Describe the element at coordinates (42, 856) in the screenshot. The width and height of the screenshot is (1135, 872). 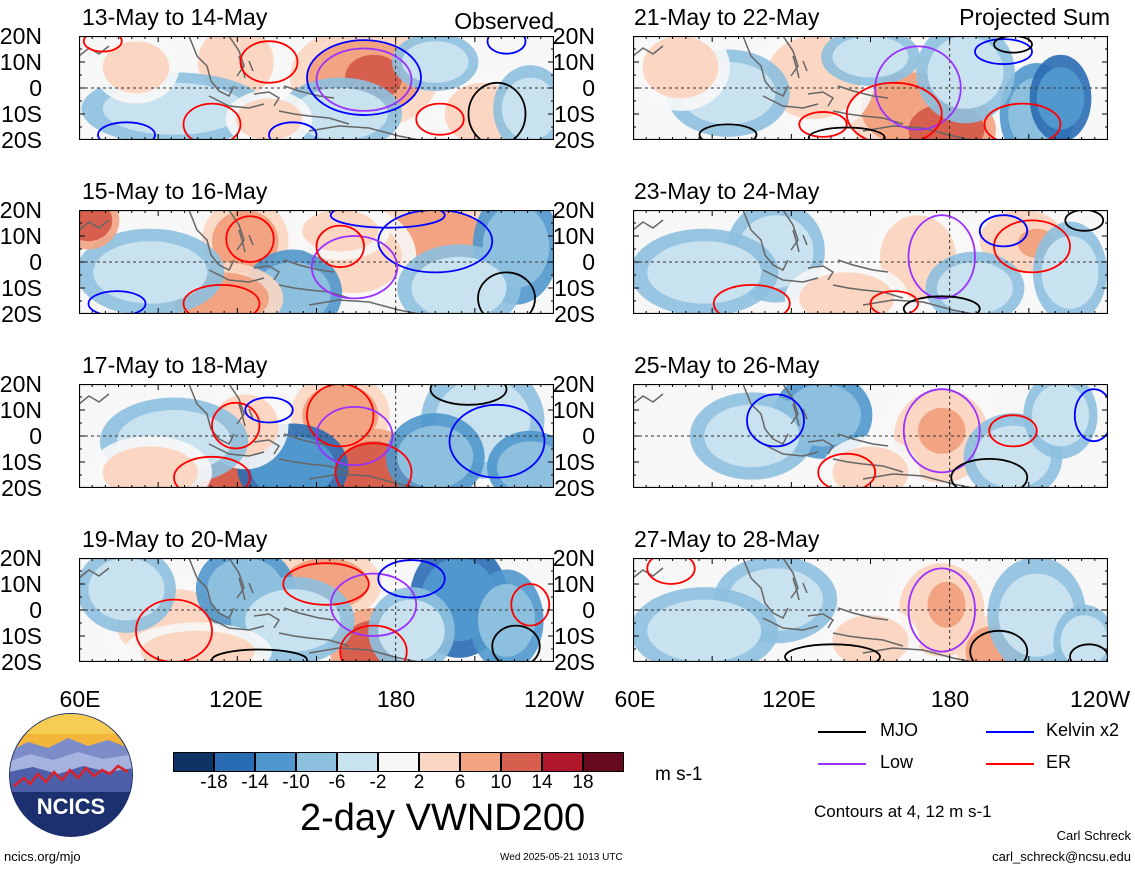
I see `footer-url: ncics.org/mjo` at that location.